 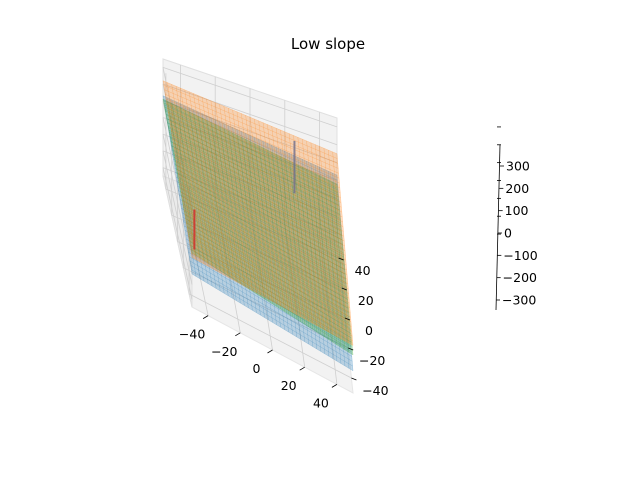 I want to click on z-tick-label: 100, so click(x=517, y=210).